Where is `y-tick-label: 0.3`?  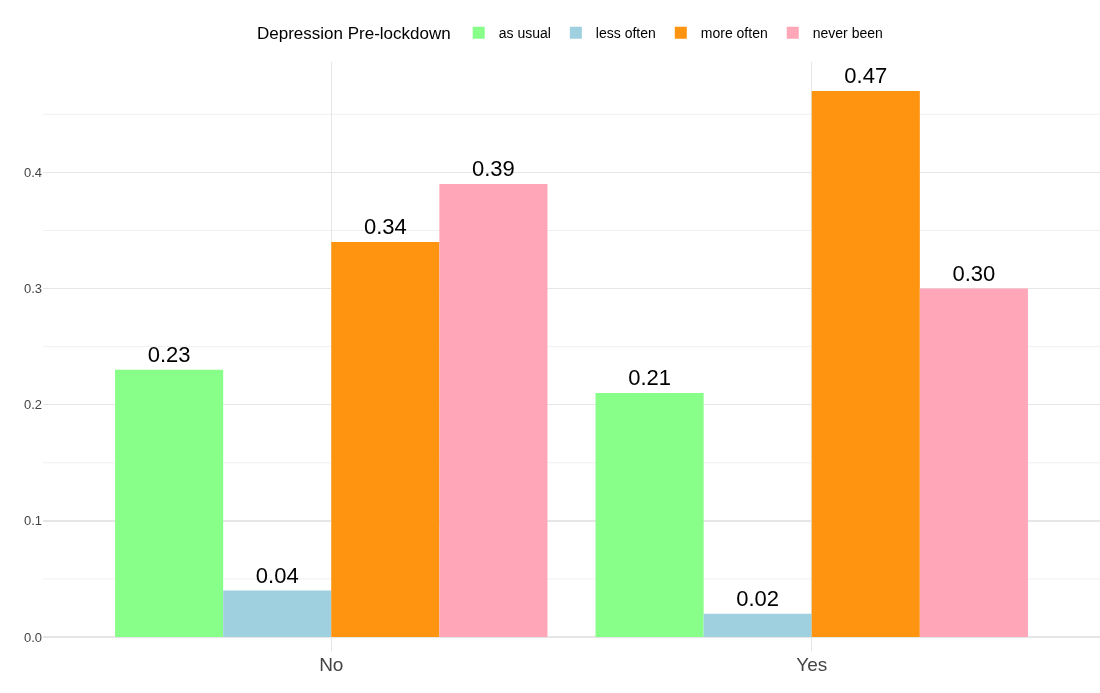
y-tick-label: 0.3 is located at coordinates (32, 289).